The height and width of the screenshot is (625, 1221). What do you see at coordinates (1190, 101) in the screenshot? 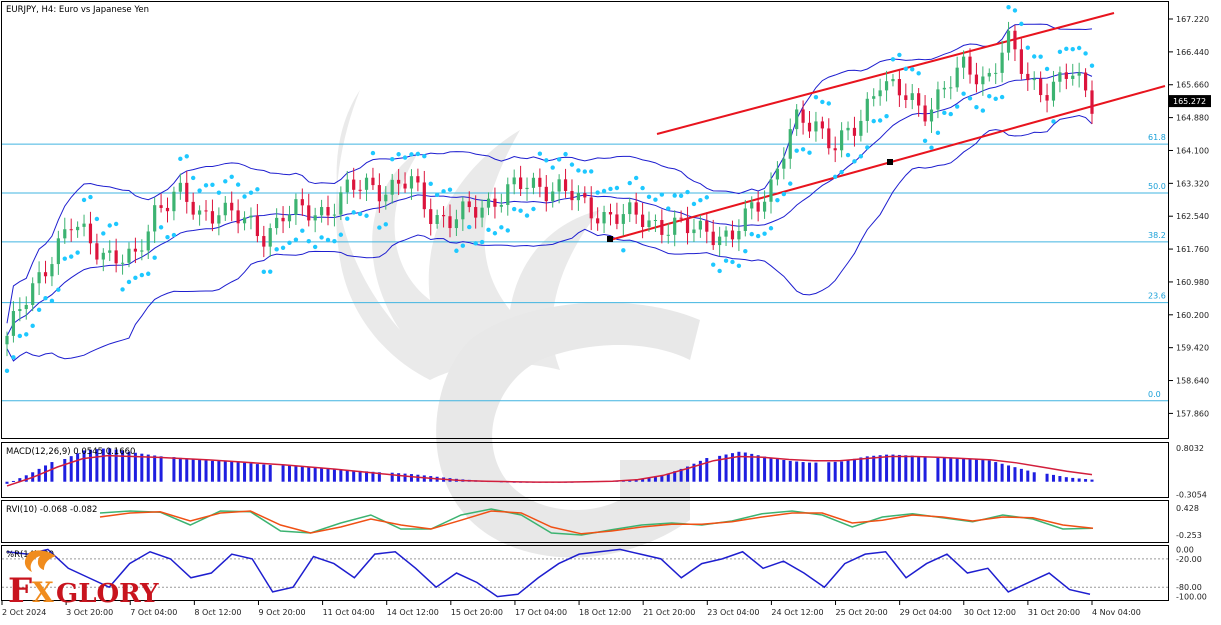
I see `current-price-tag` at bounding box center [1190, 101].